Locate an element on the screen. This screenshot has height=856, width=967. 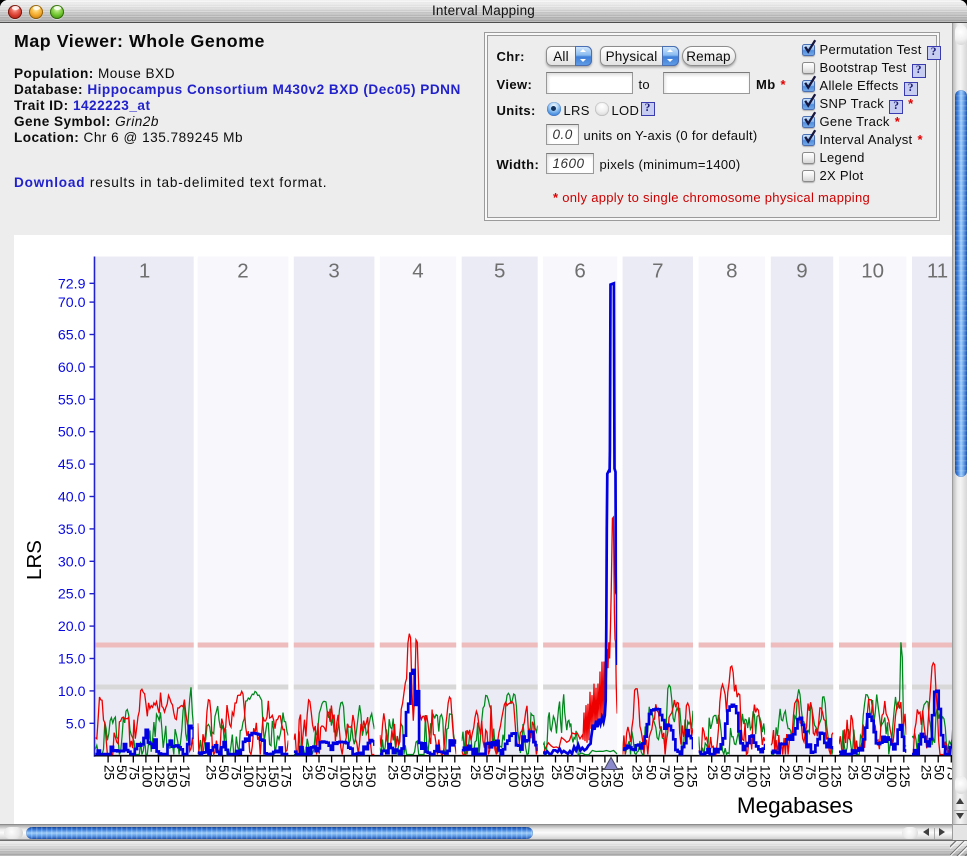
svg-text: 1 is located at coordinates (144, 271).